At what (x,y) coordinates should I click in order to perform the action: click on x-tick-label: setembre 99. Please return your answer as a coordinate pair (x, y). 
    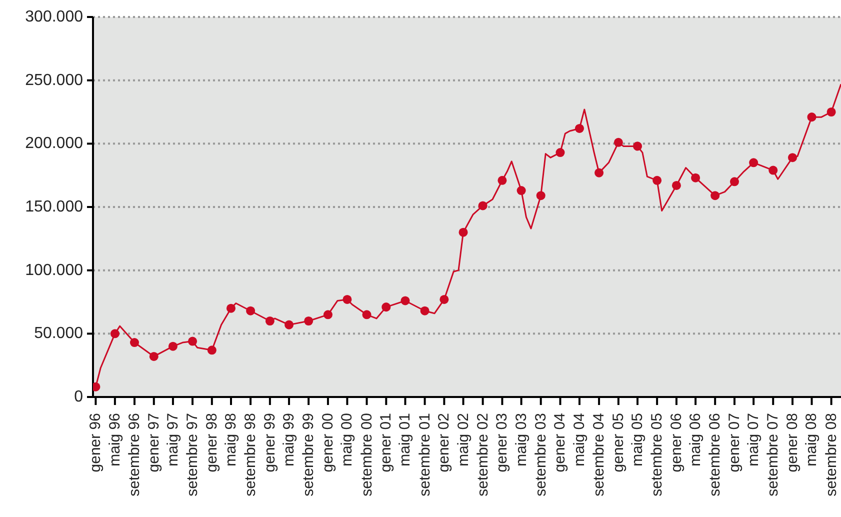
    Looking at the image, I should click on (309, 454).